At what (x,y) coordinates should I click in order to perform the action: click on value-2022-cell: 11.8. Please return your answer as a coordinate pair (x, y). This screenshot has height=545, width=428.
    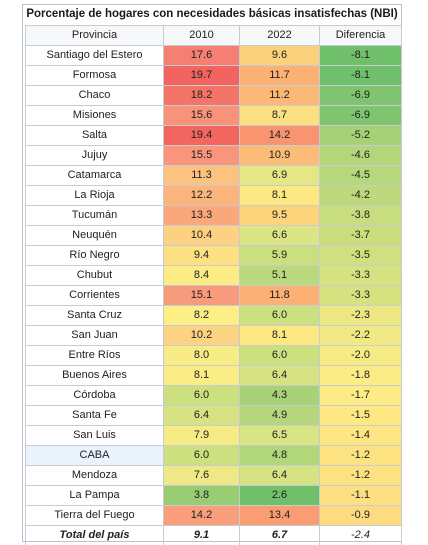
    Looking at the image, I should click on (280, 296).